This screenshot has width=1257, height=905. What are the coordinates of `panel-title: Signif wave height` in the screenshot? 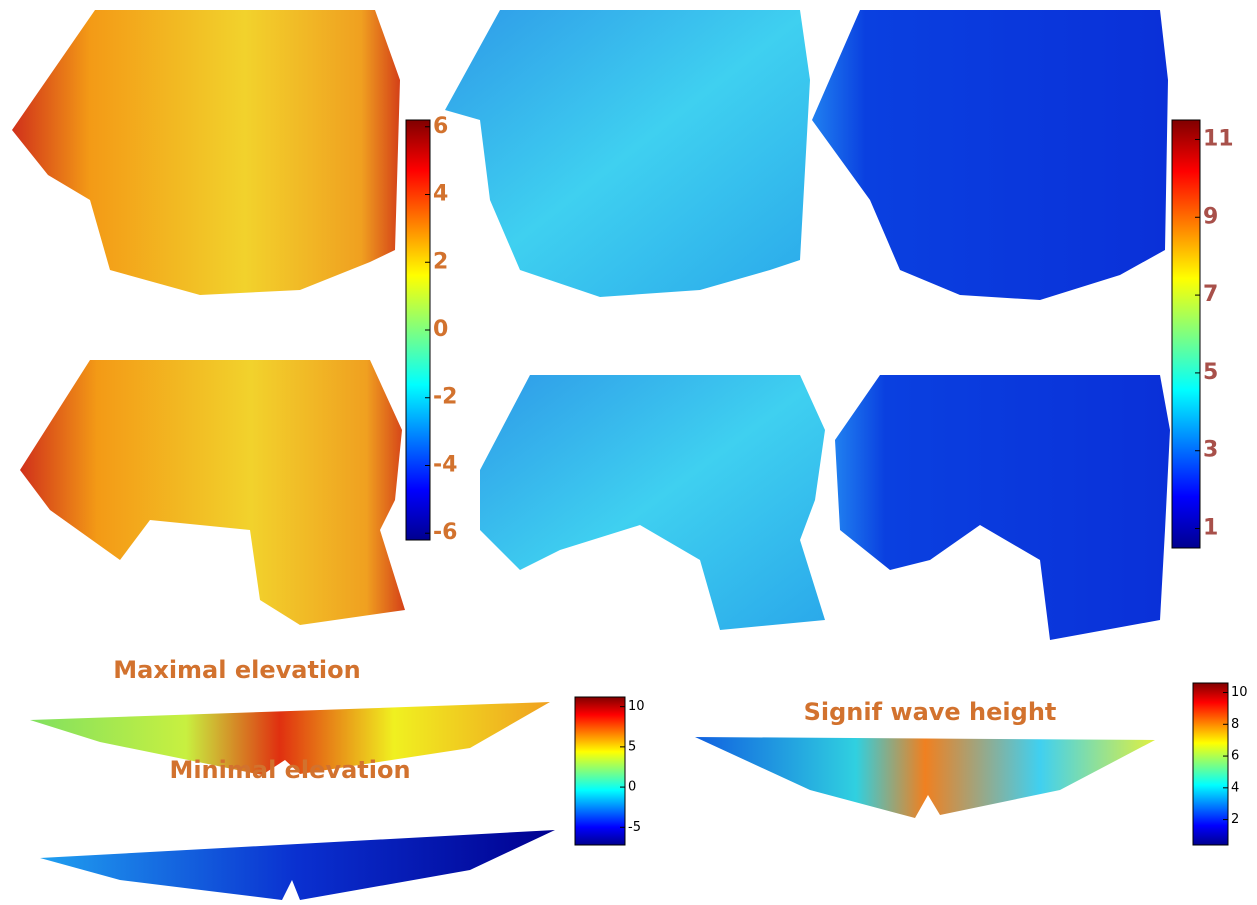 It's located at (930, 712).